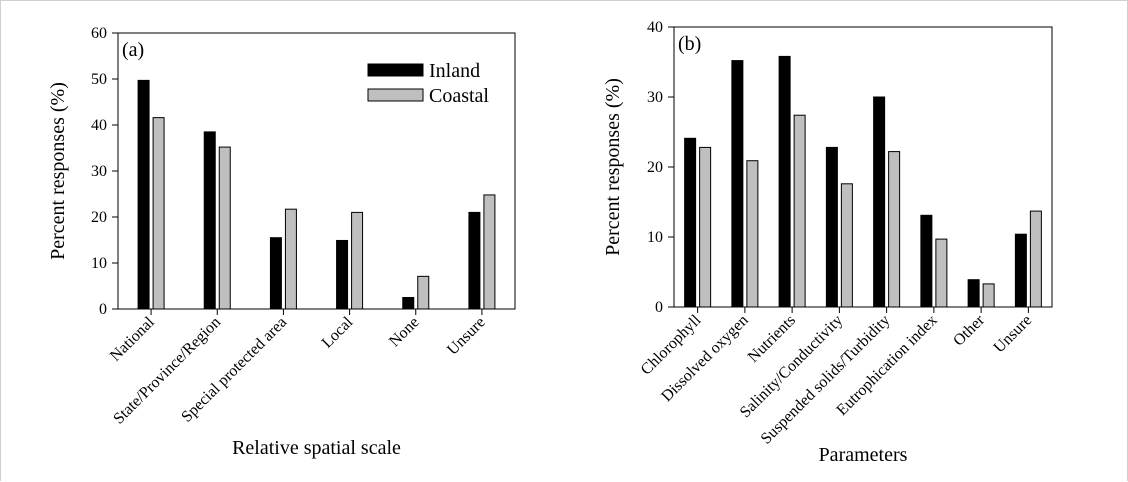 Image resolution: width=1128 pixels, height=482 pixels. What do you see at coordinates (395, 70) in the screenshot?
I see `legend-swatch-inland` at bounding box center [395, 70].